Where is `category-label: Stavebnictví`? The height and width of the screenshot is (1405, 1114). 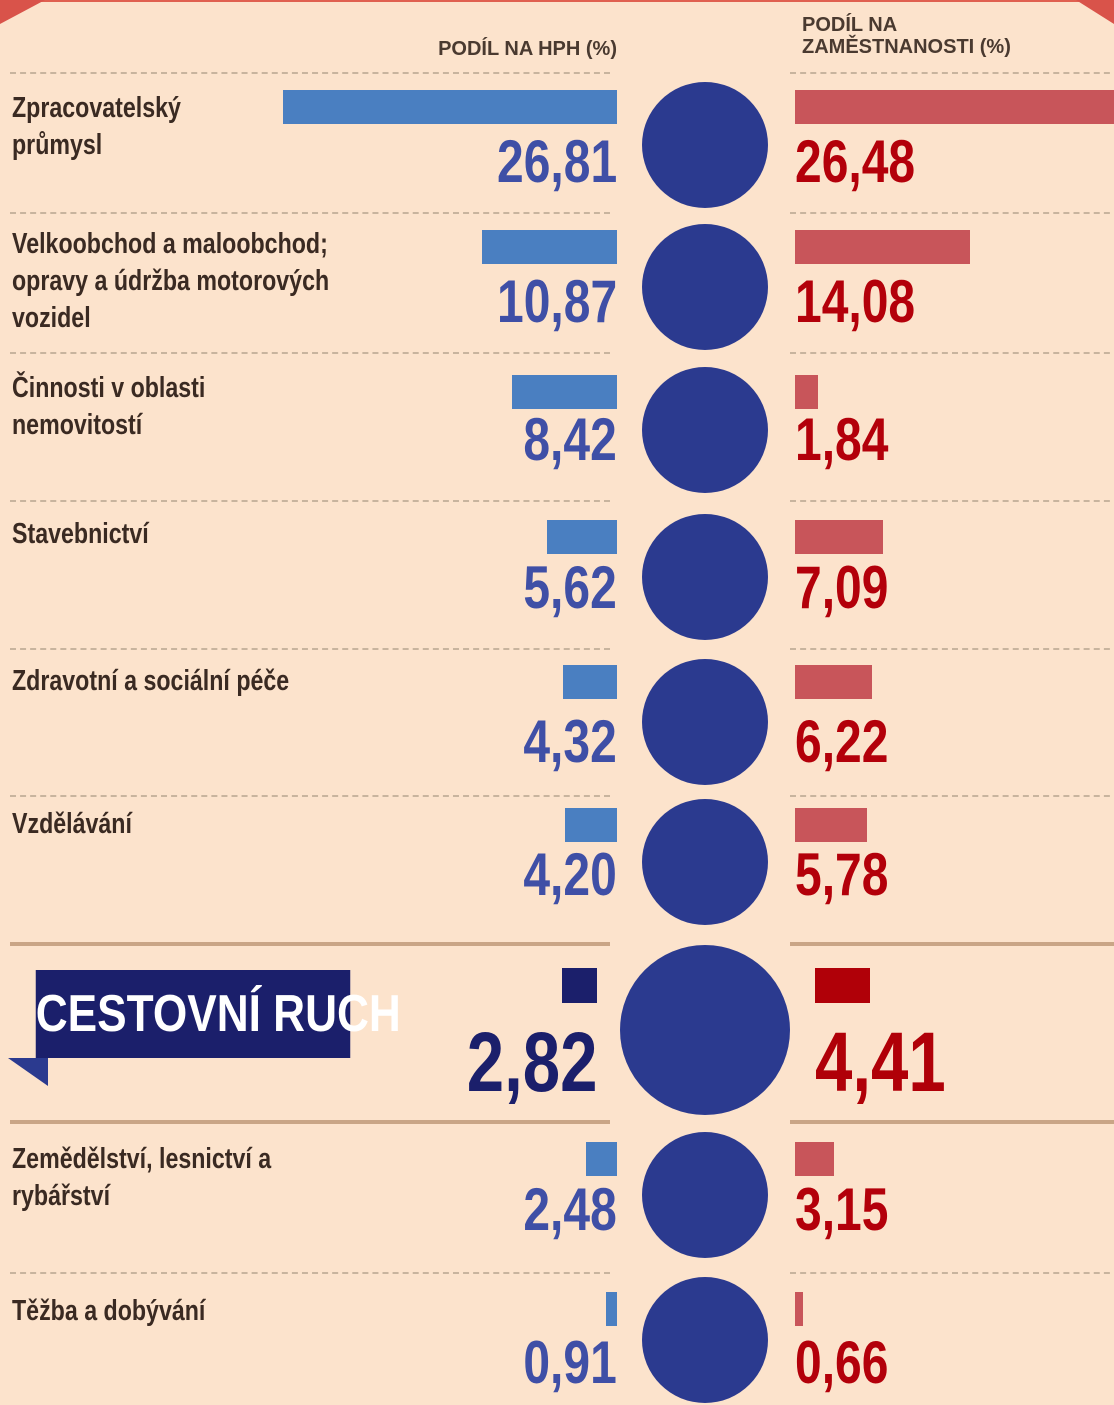 category-label: Stavebnictví is located at coordinates (80, 534).